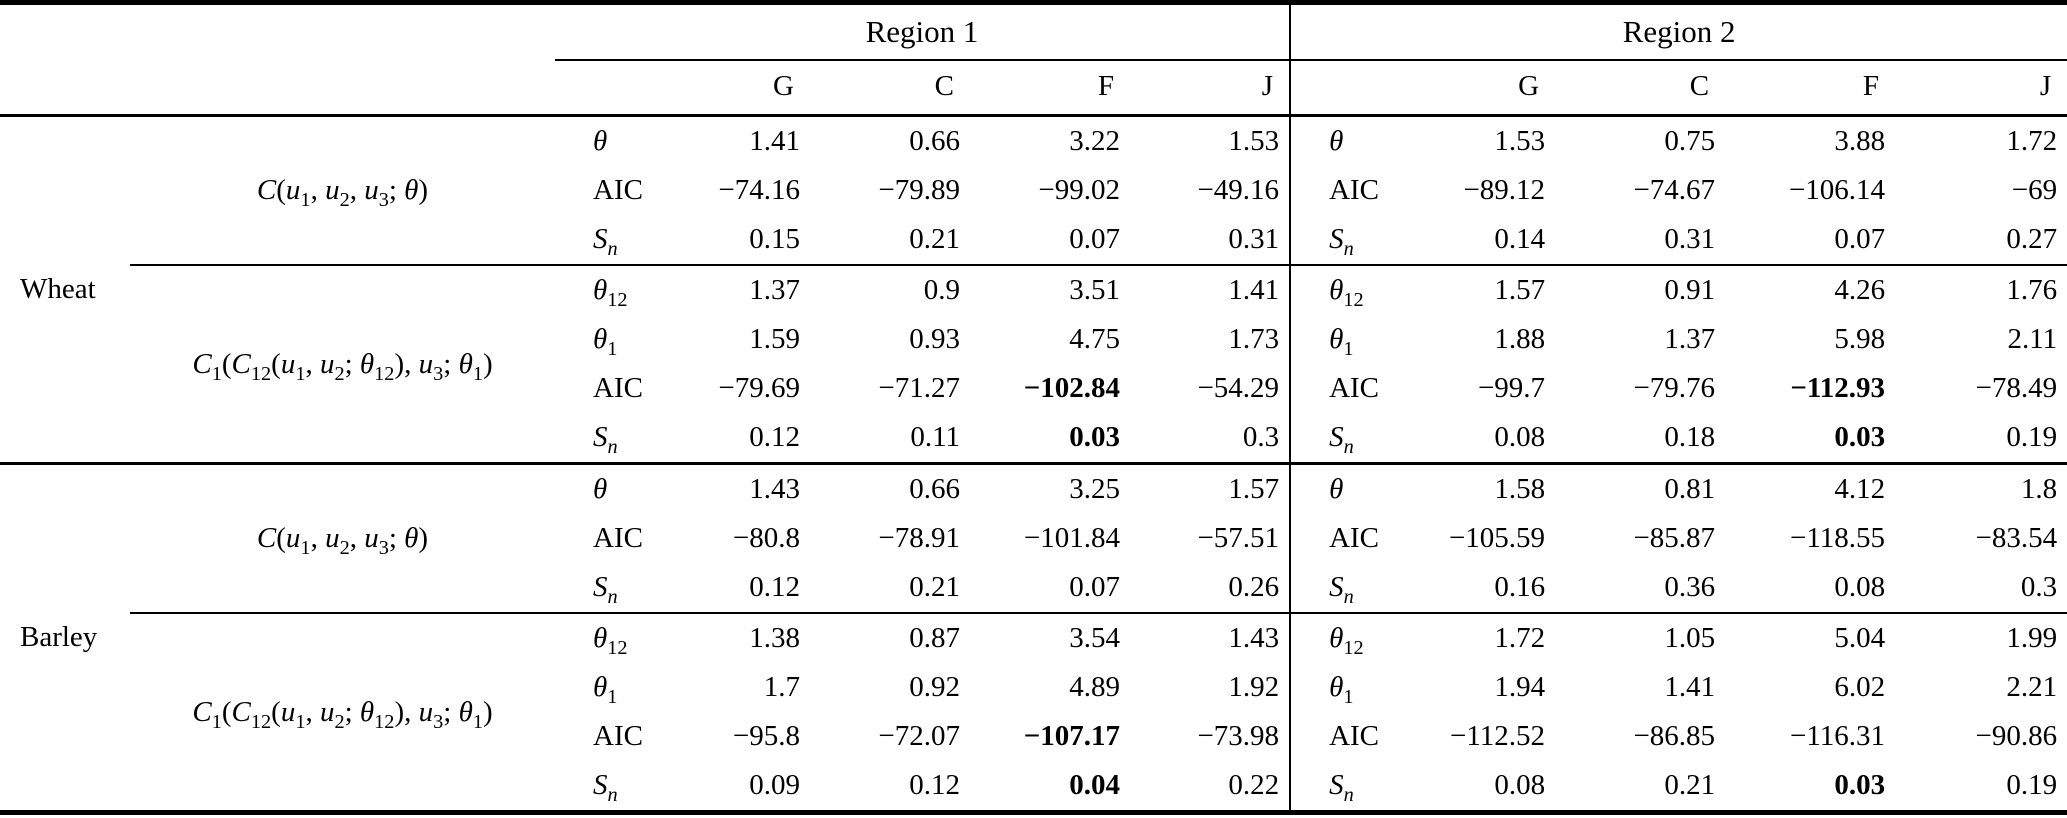  What do you see at coordinates (730, 289) in the screenshot?
I see `value-cell: 1.37` at bounding box center [730, 289].